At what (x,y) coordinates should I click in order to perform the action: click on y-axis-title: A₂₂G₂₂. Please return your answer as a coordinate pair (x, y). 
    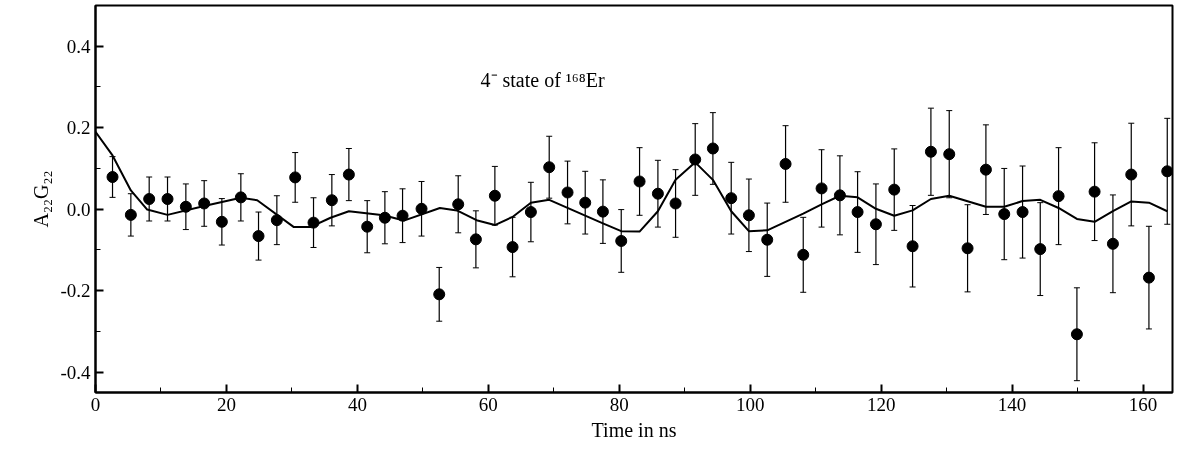
    Looking at the image, I should click on (41, 199).